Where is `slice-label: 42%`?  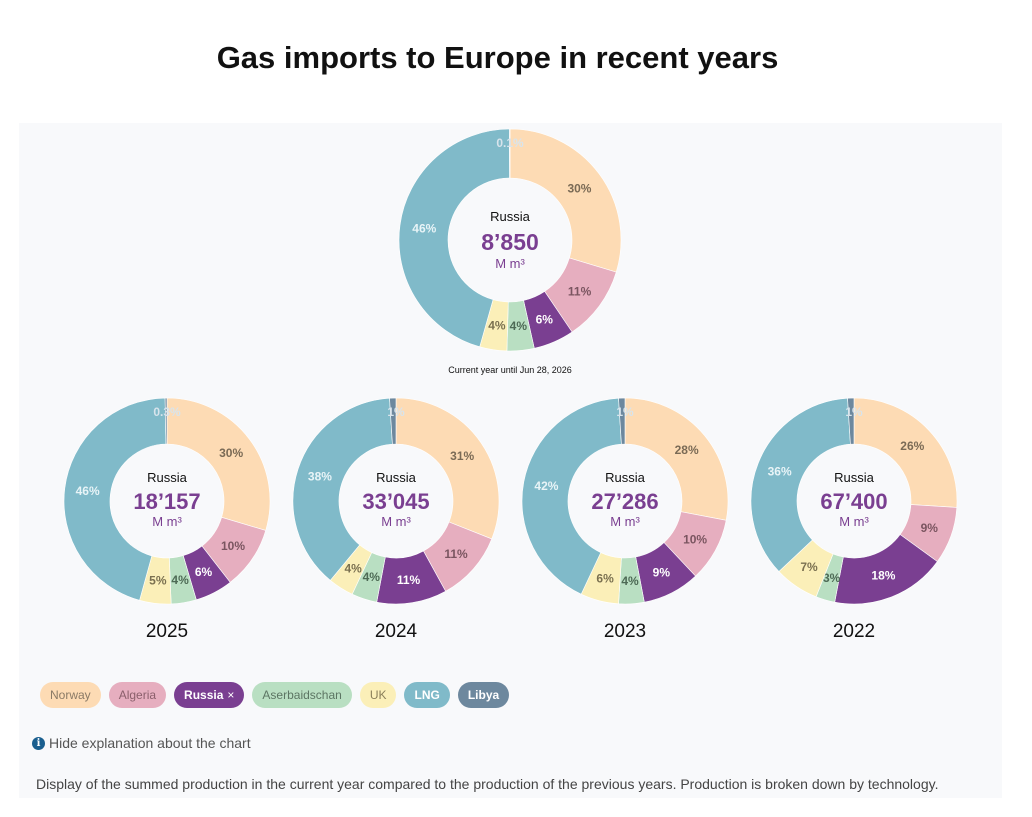
slice-label: 42% is located at coordinates (546, 486).